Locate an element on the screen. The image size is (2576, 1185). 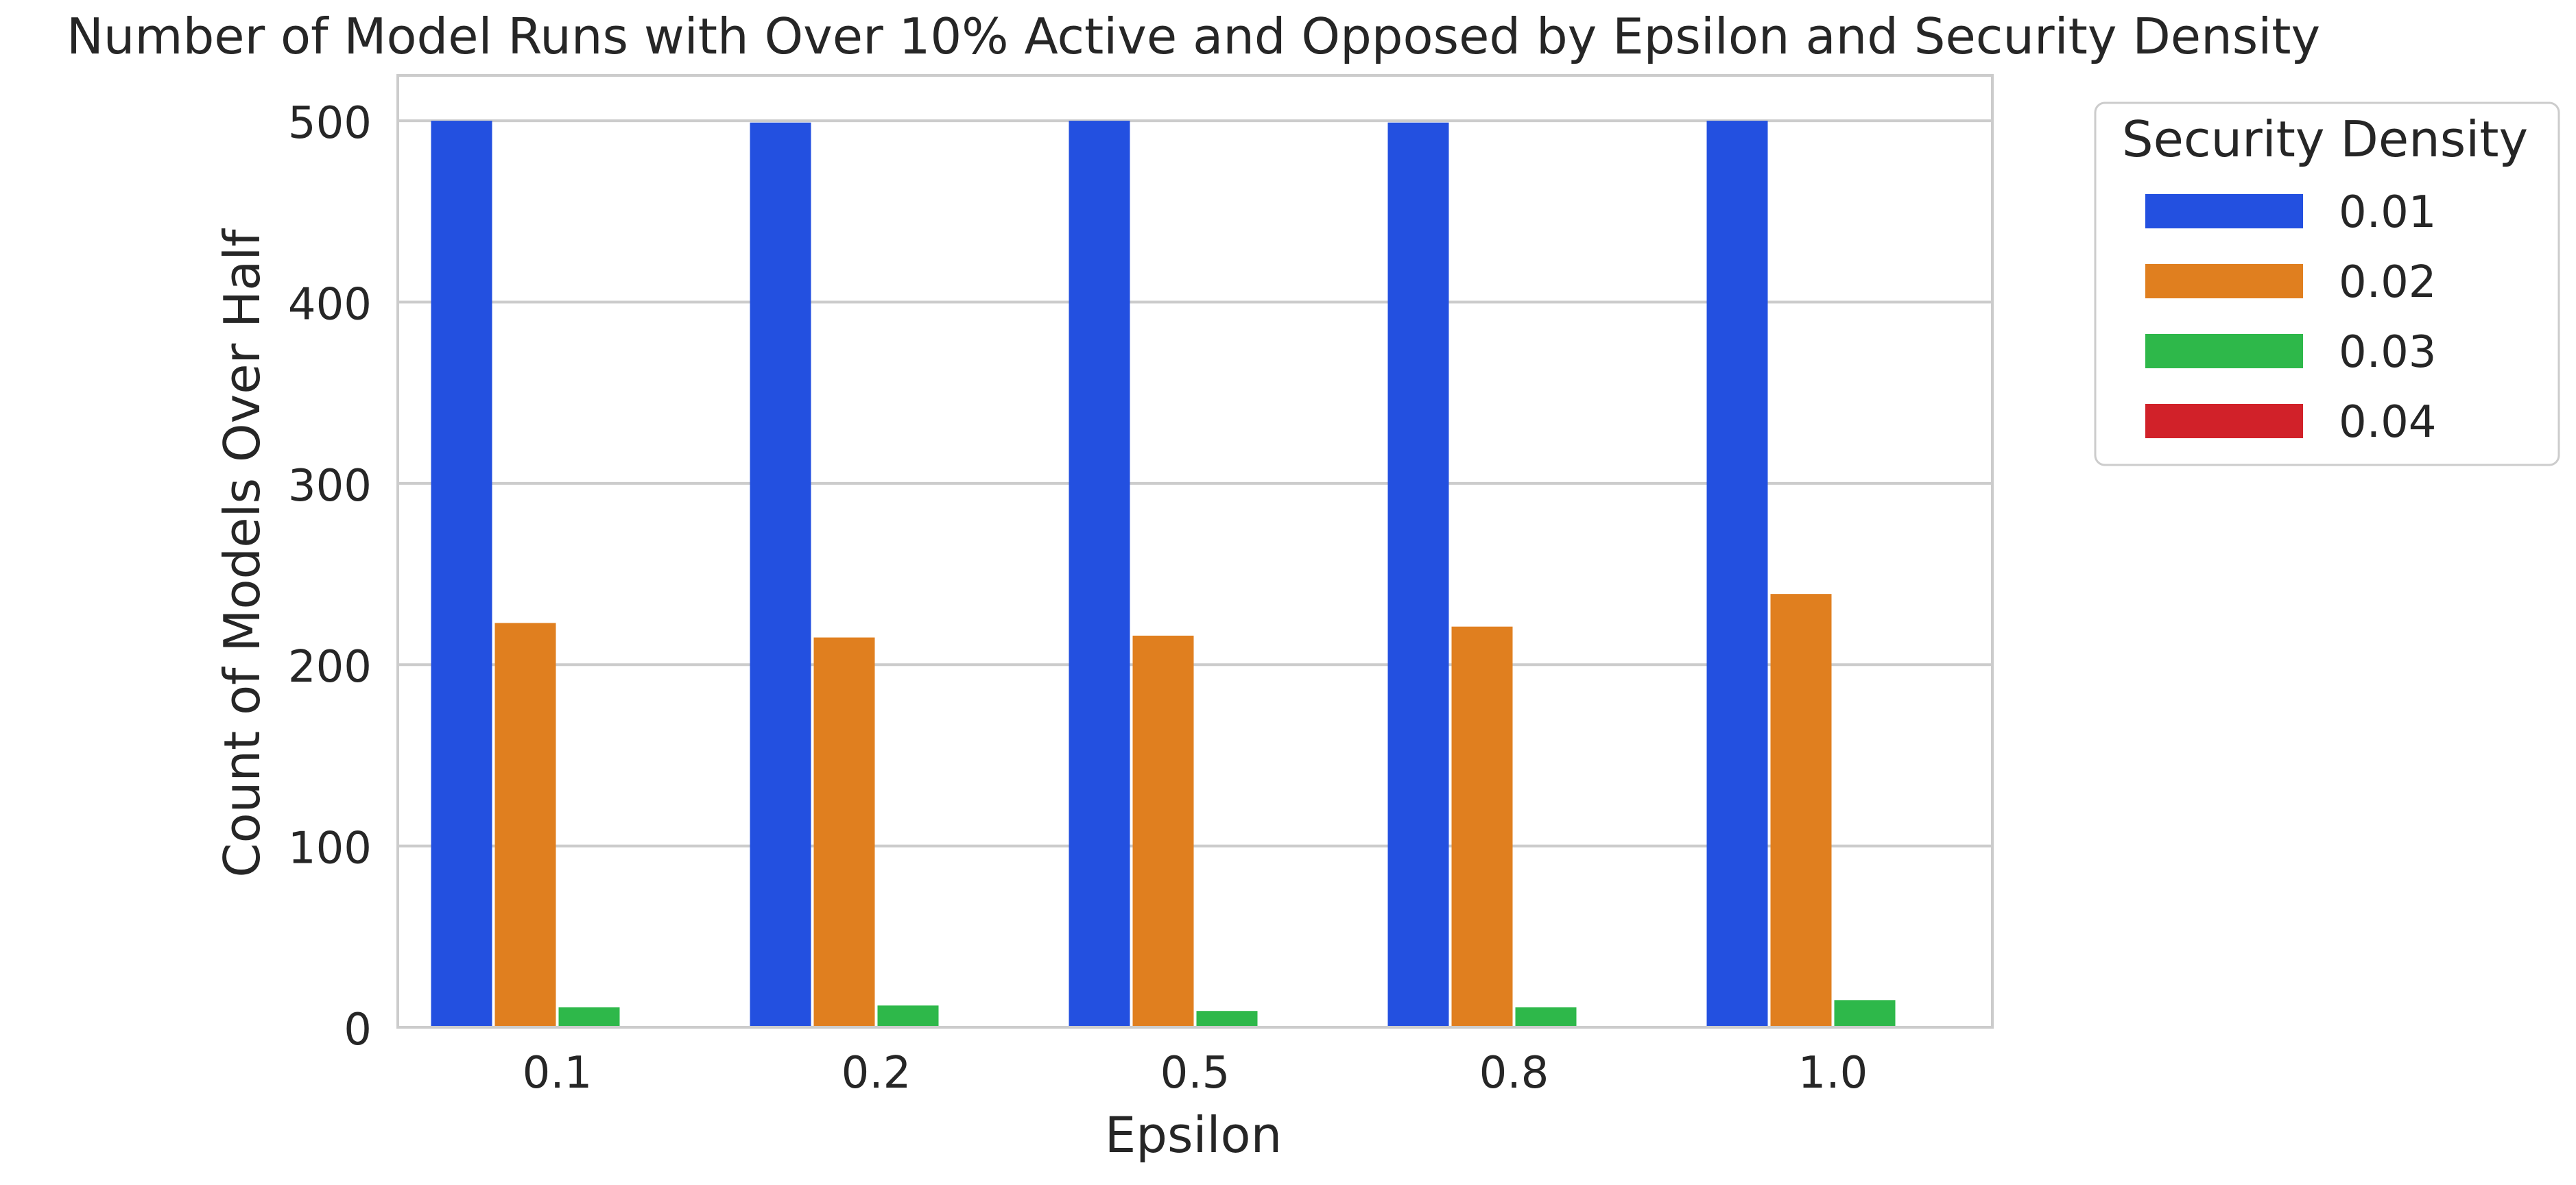
bar-0.2-0.02 is located at coordinates (844, 832).